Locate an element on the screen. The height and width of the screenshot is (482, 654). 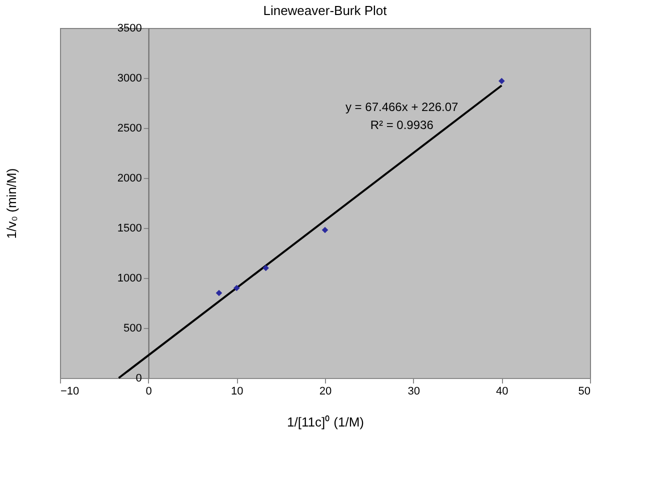
x-tick-label: 10 is located at coordinates (237, 392).